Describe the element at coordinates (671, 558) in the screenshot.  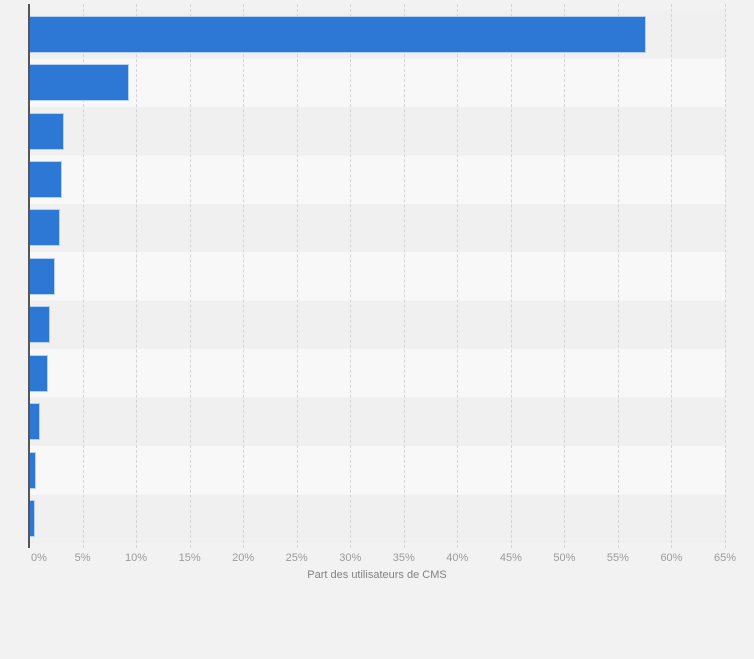
I see `x-tick-label: 60%` at that location.